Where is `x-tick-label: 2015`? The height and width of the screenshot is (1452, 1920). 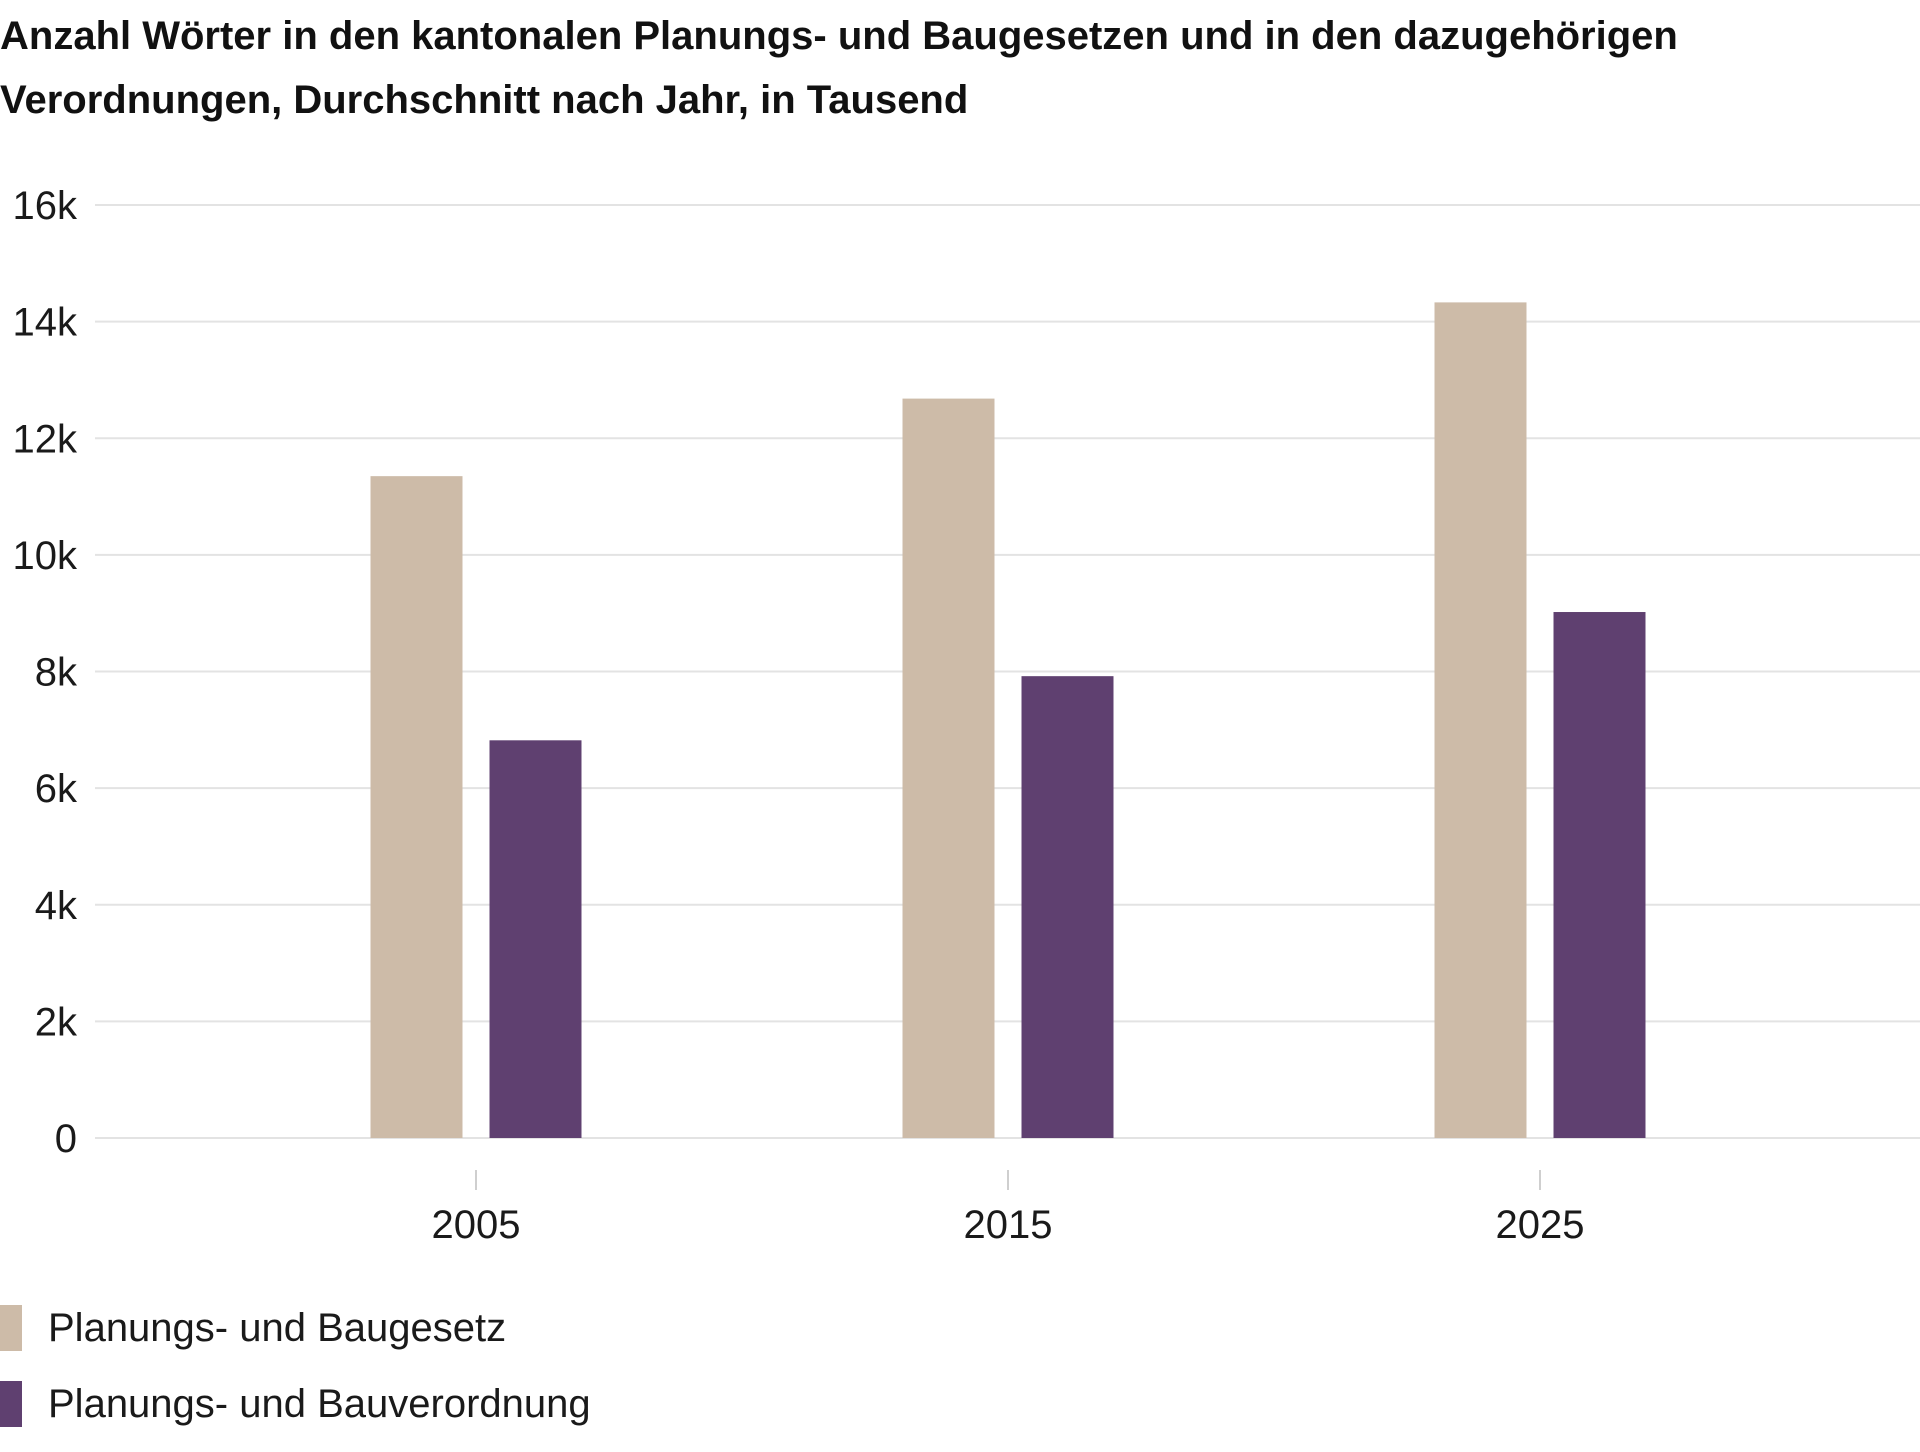 x-tick-label: 2015 is located at coordinates (1008, 1225).